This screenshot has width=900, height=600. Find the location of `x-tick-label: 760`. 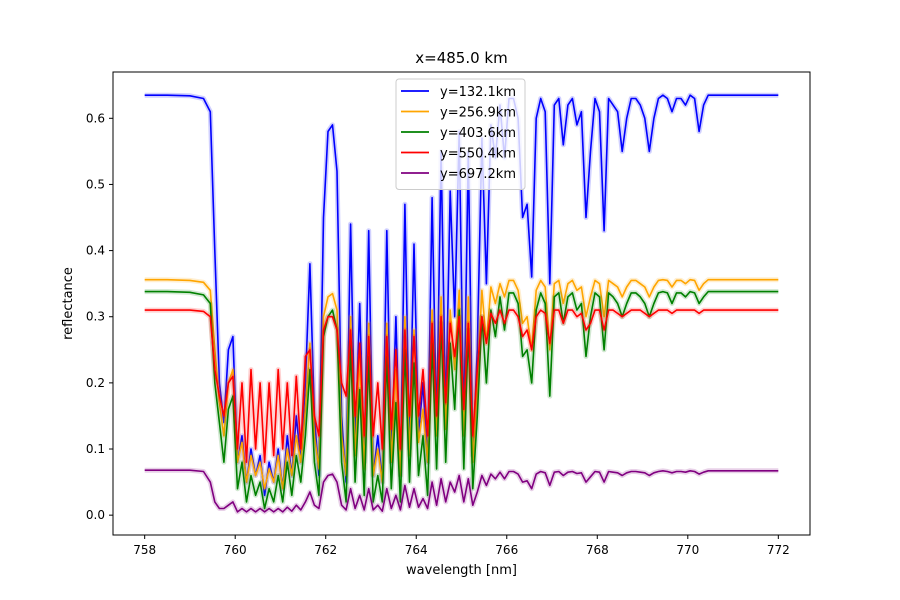

x-tick-label: 760 is located at coordinates (235, 550).